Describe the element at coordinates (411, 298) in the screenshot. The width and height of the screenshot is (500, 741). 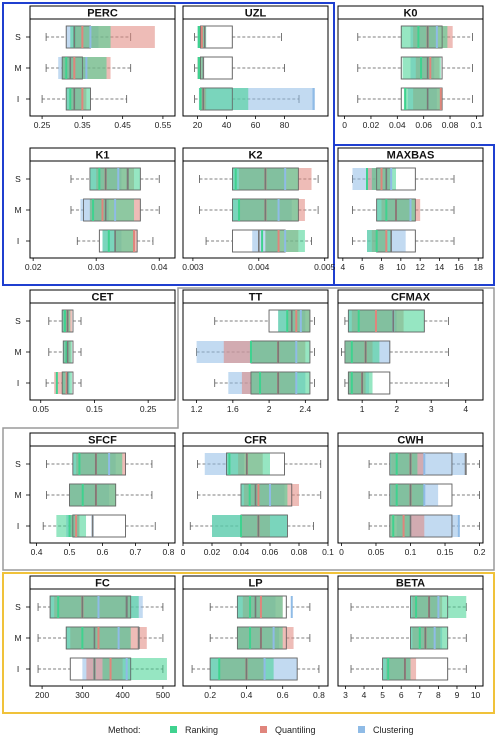
I see `panel-title: CFMAX` at that location.